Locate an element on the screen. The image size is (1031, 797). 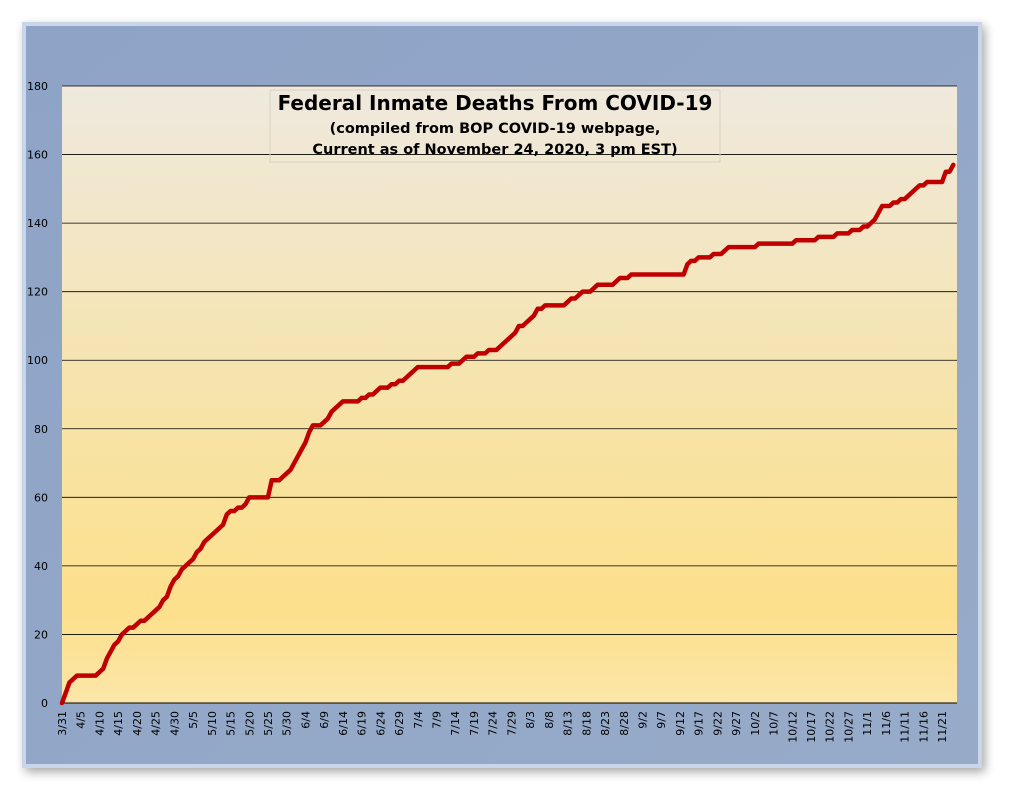
x-tick-label: 10/7 is located at coordinates (774, 723).